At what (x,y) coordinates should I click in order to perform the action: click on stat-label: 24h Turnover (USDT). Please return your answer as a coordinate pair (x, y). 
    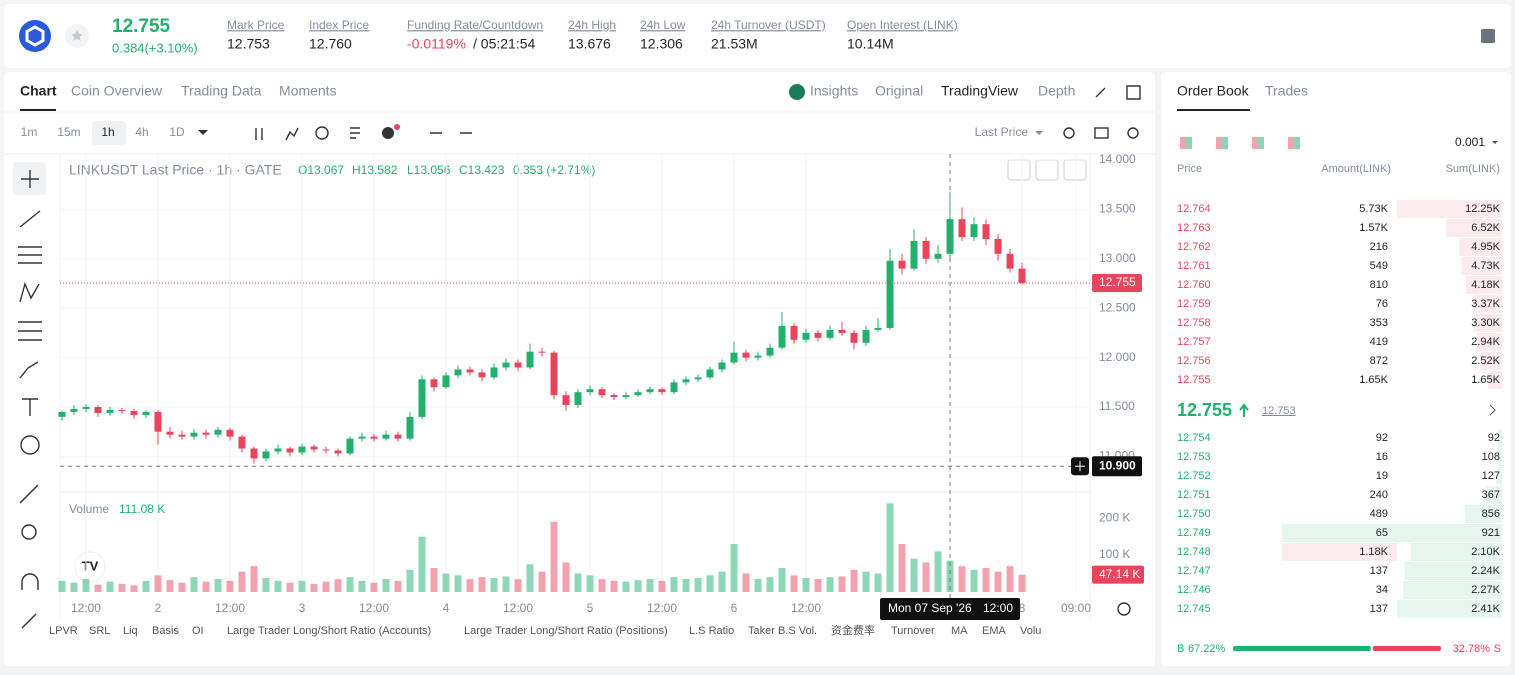
    Looking at the image, I should click on (768, 25).